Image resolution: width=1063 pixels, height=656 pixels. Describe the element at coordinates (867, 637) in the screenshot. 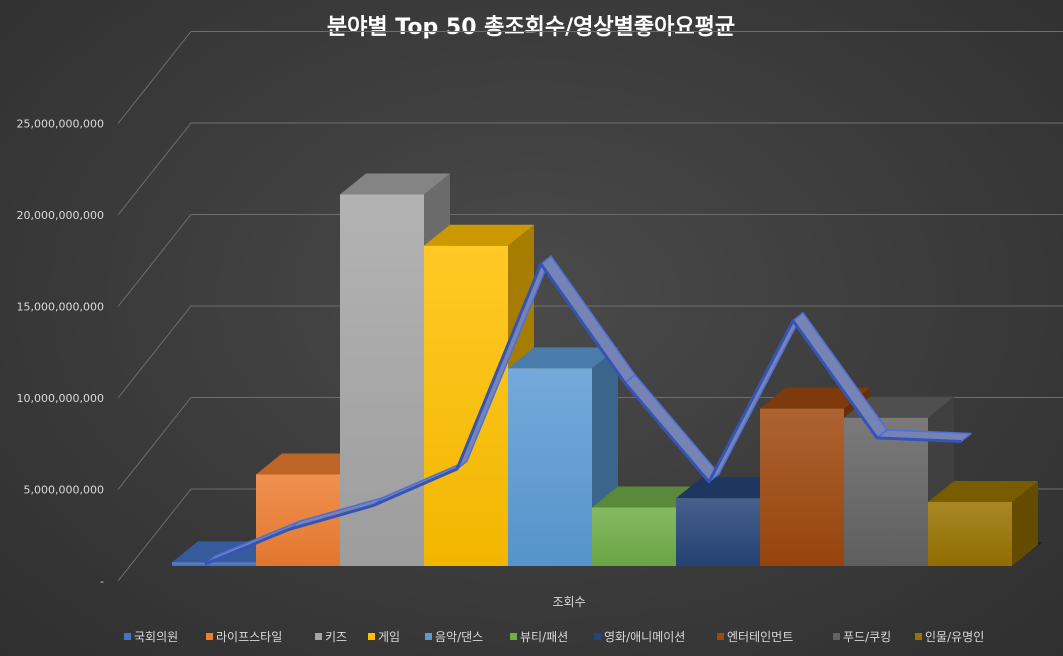

I see `legend-label: 푸드/쿠킹` at that location.